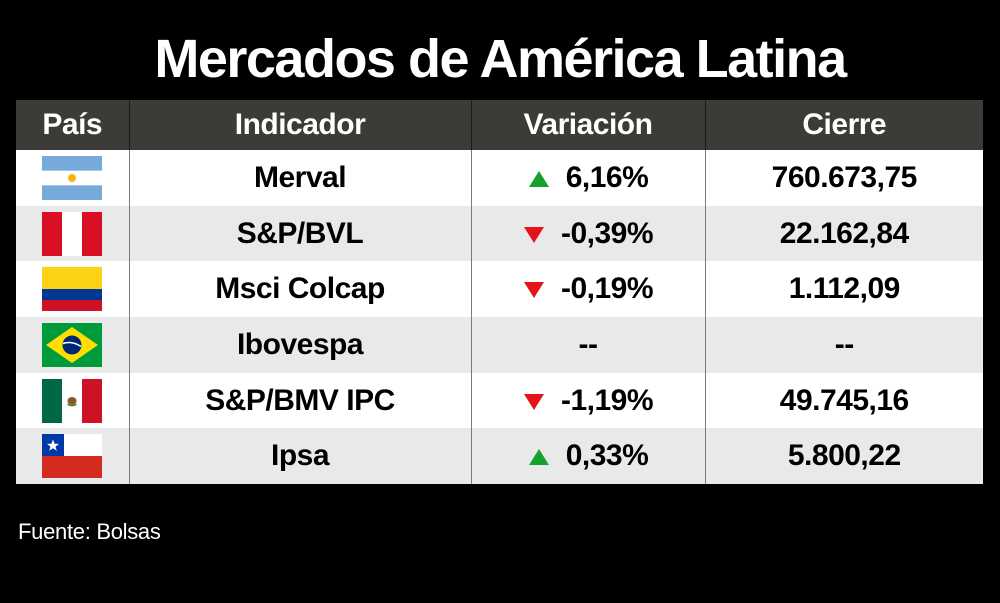 The width and height of the screenshot is (1000, 603). I want to click on argentina-flag-icon, so click(72, 177).